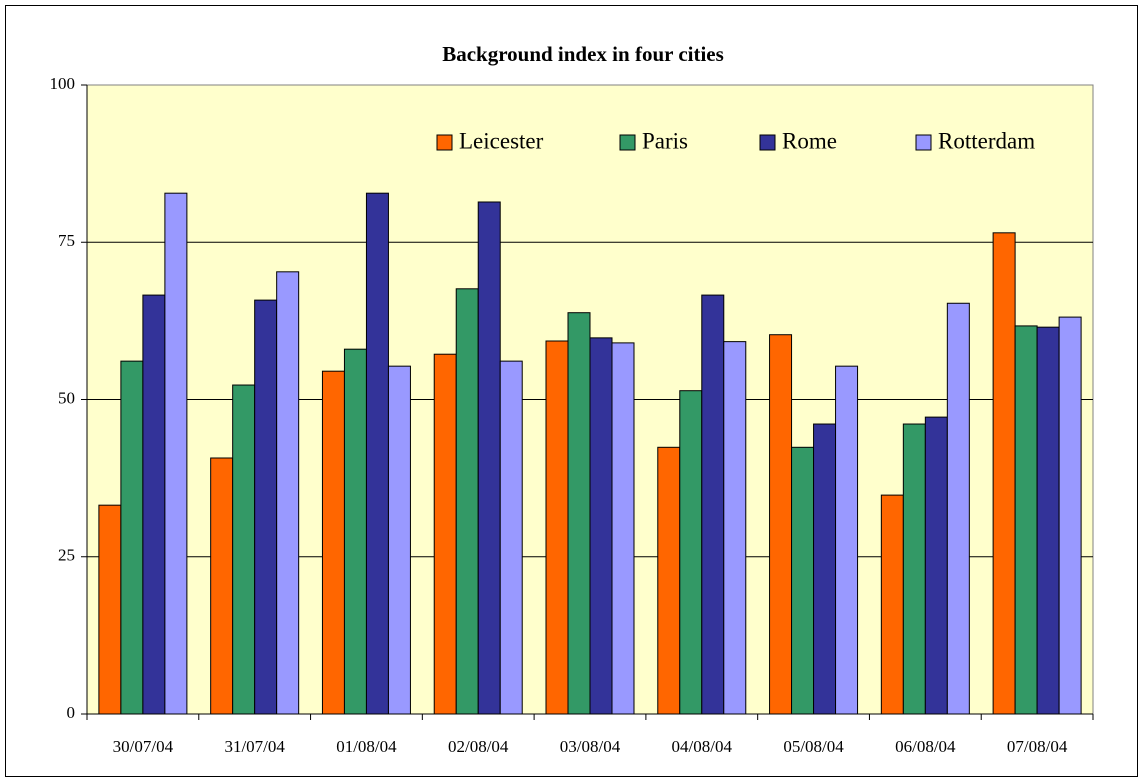 This screenshot has width=1143, height=782. What do you see at coordinates (71, 712) in the screenshot?
I see `y-tick-label: 0` at bounding box center [71, 712].